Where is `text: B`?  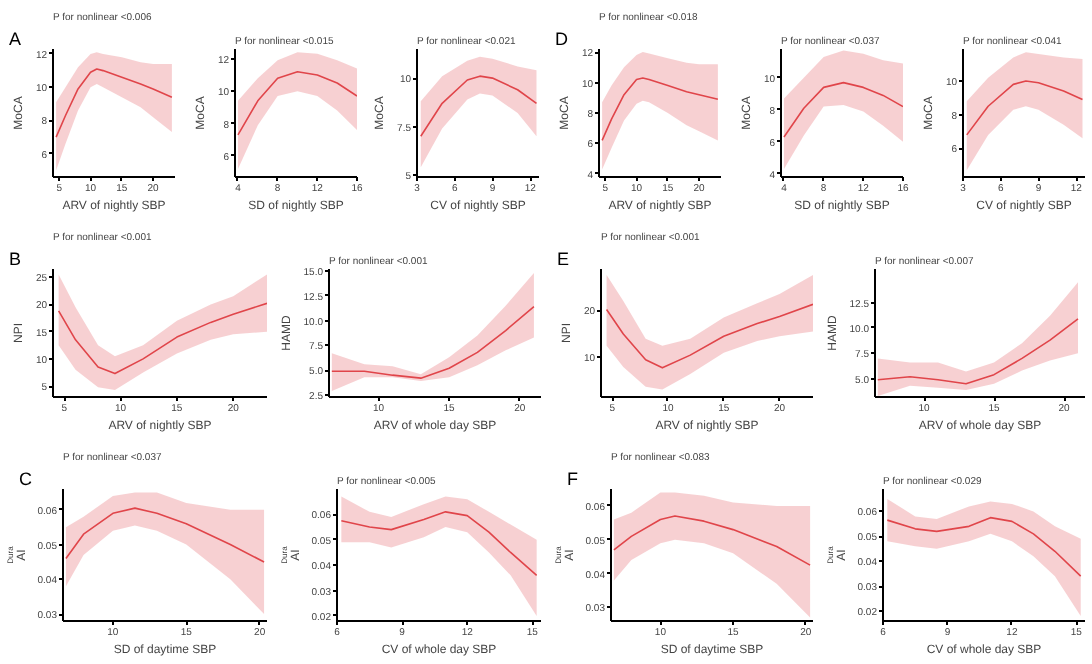
text: B is located at coordinates (15, 259).